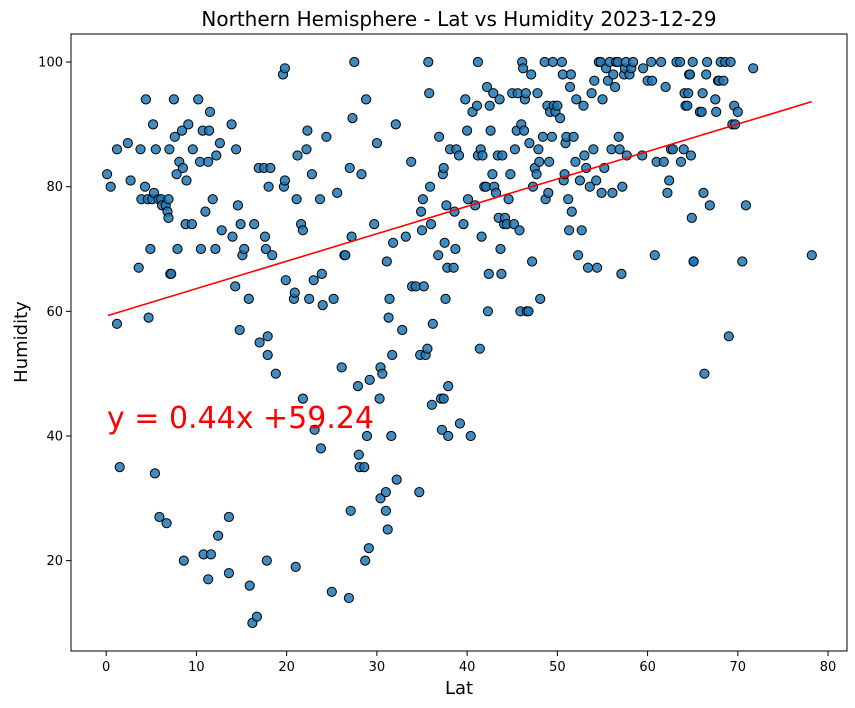 Image resolution: width=855 pixels, height=708 pixels. Describe the element at coordinates (828, 667) in the screenshot. I see `x-tick-label: 80` at that location.